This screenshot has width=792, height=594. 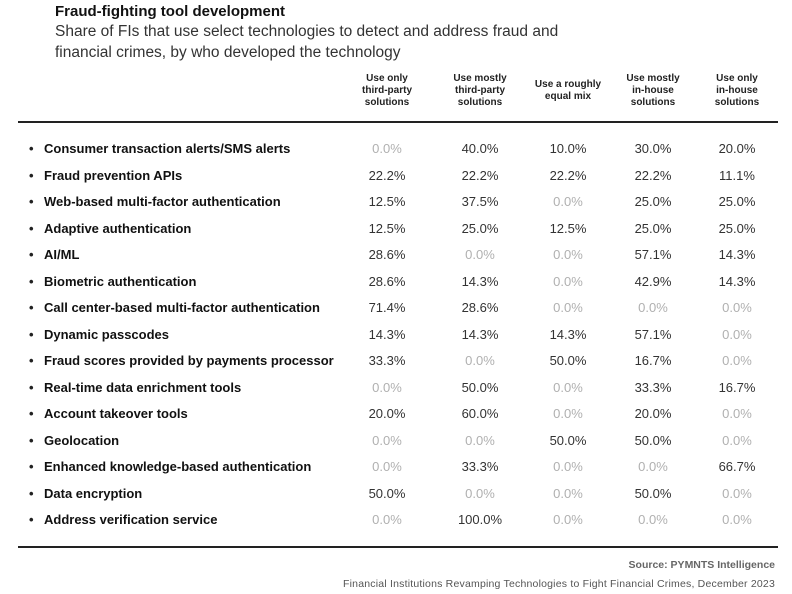 I want to click on value-cell: 11.1%, so click(x=737, y=175).